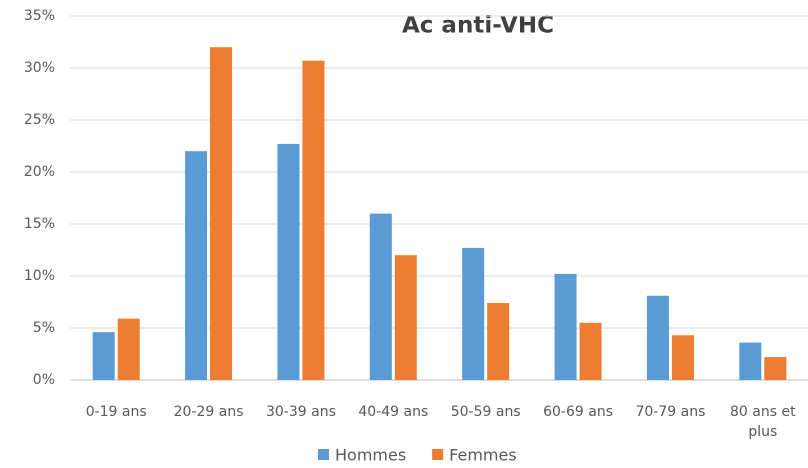 Image resolution: width=808 pixels, height=468 pixels. Describe the element at coordinates (39, 276) in the screenshot. I see `y-tick-label: 10%` at that location.